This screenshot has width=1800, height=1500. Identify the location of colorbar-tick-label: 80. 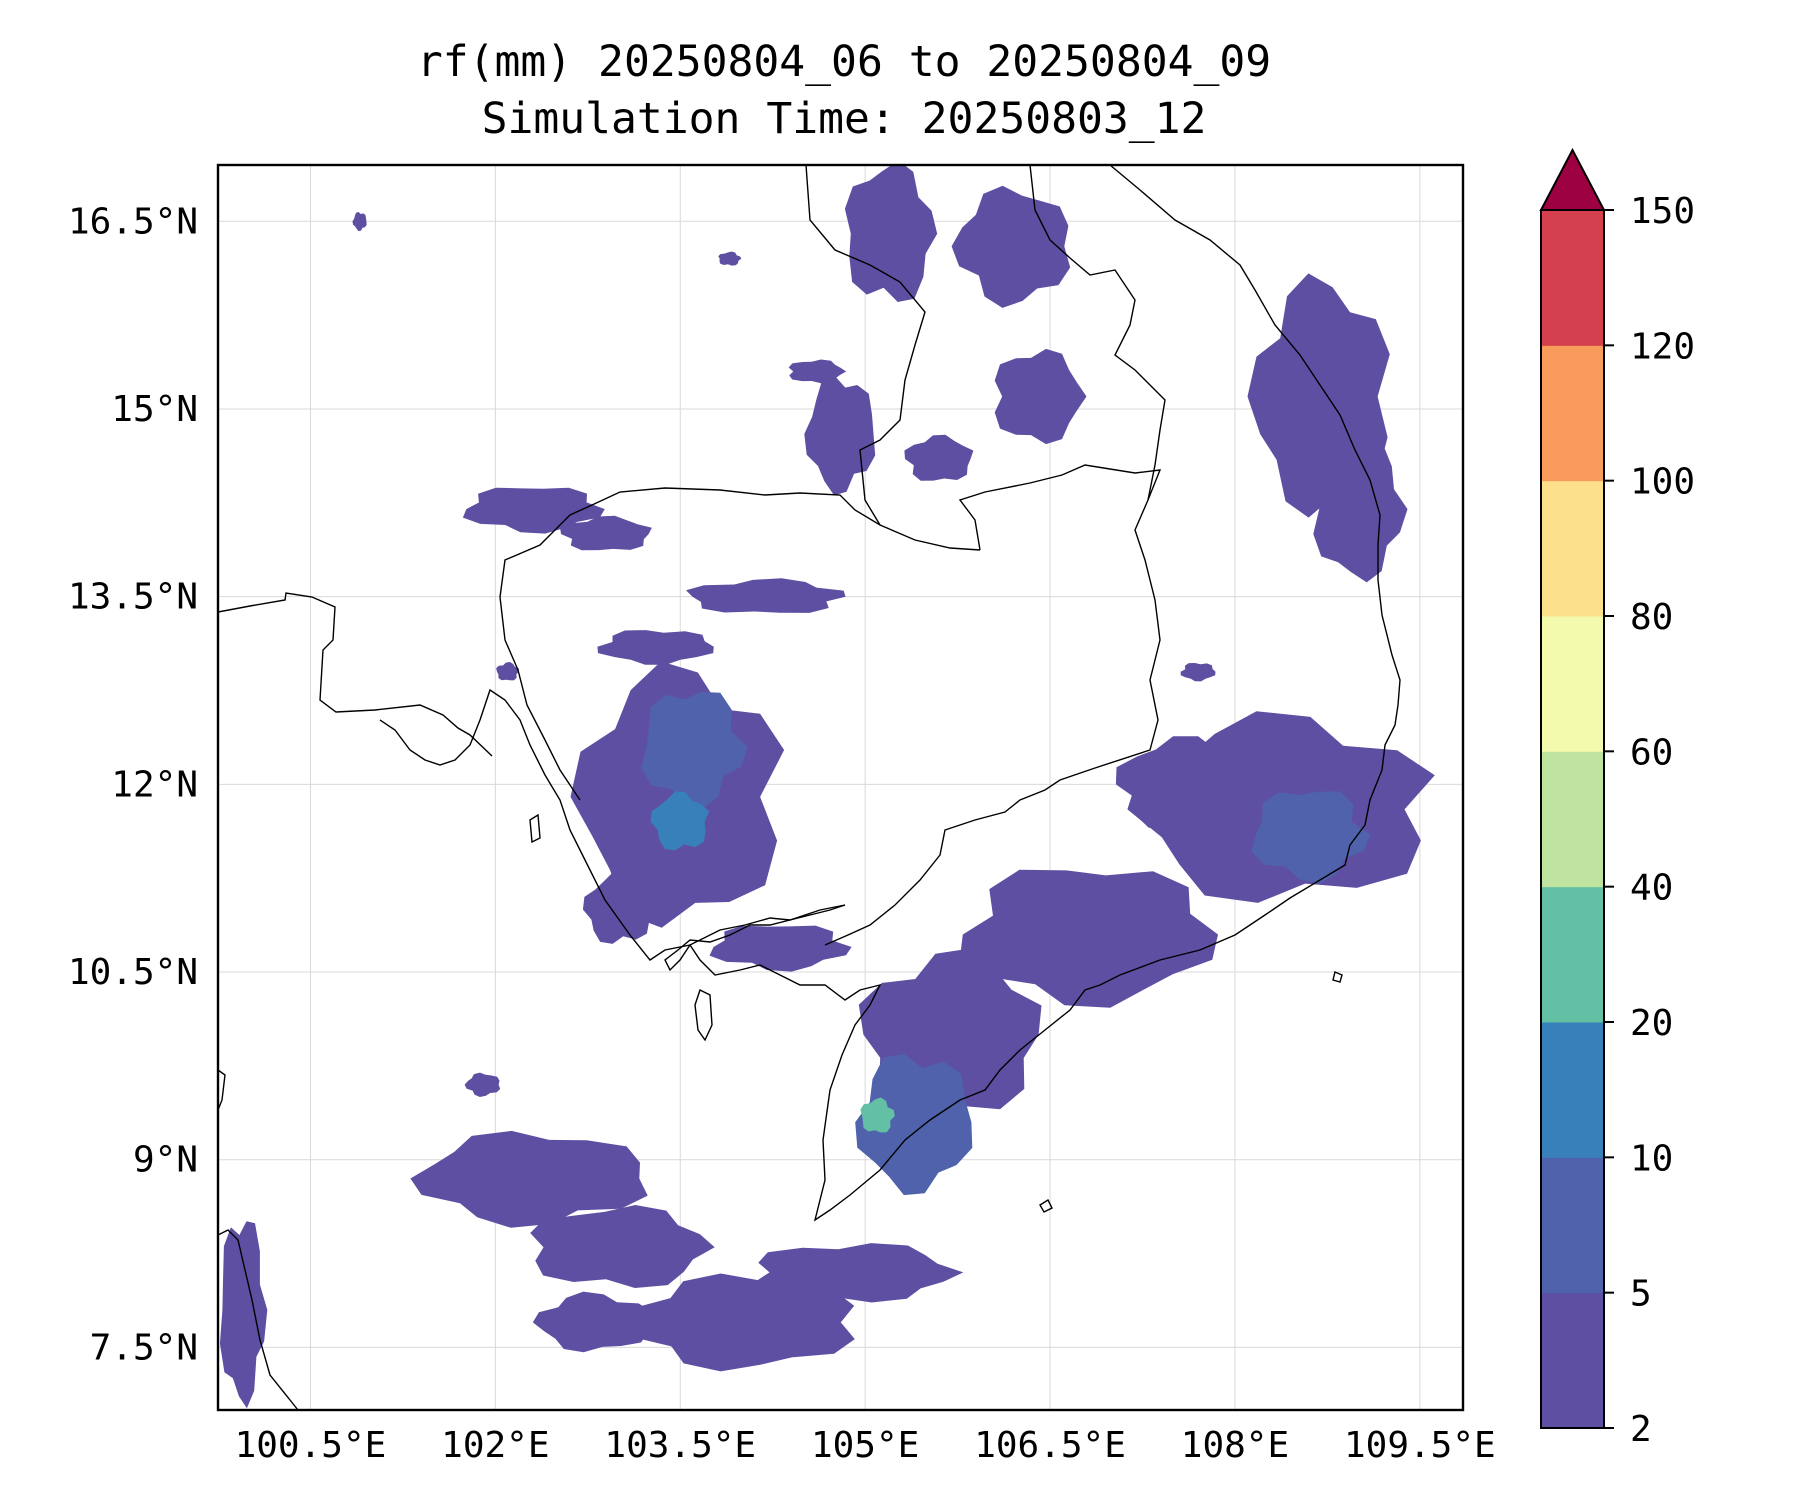
(1651, 617).